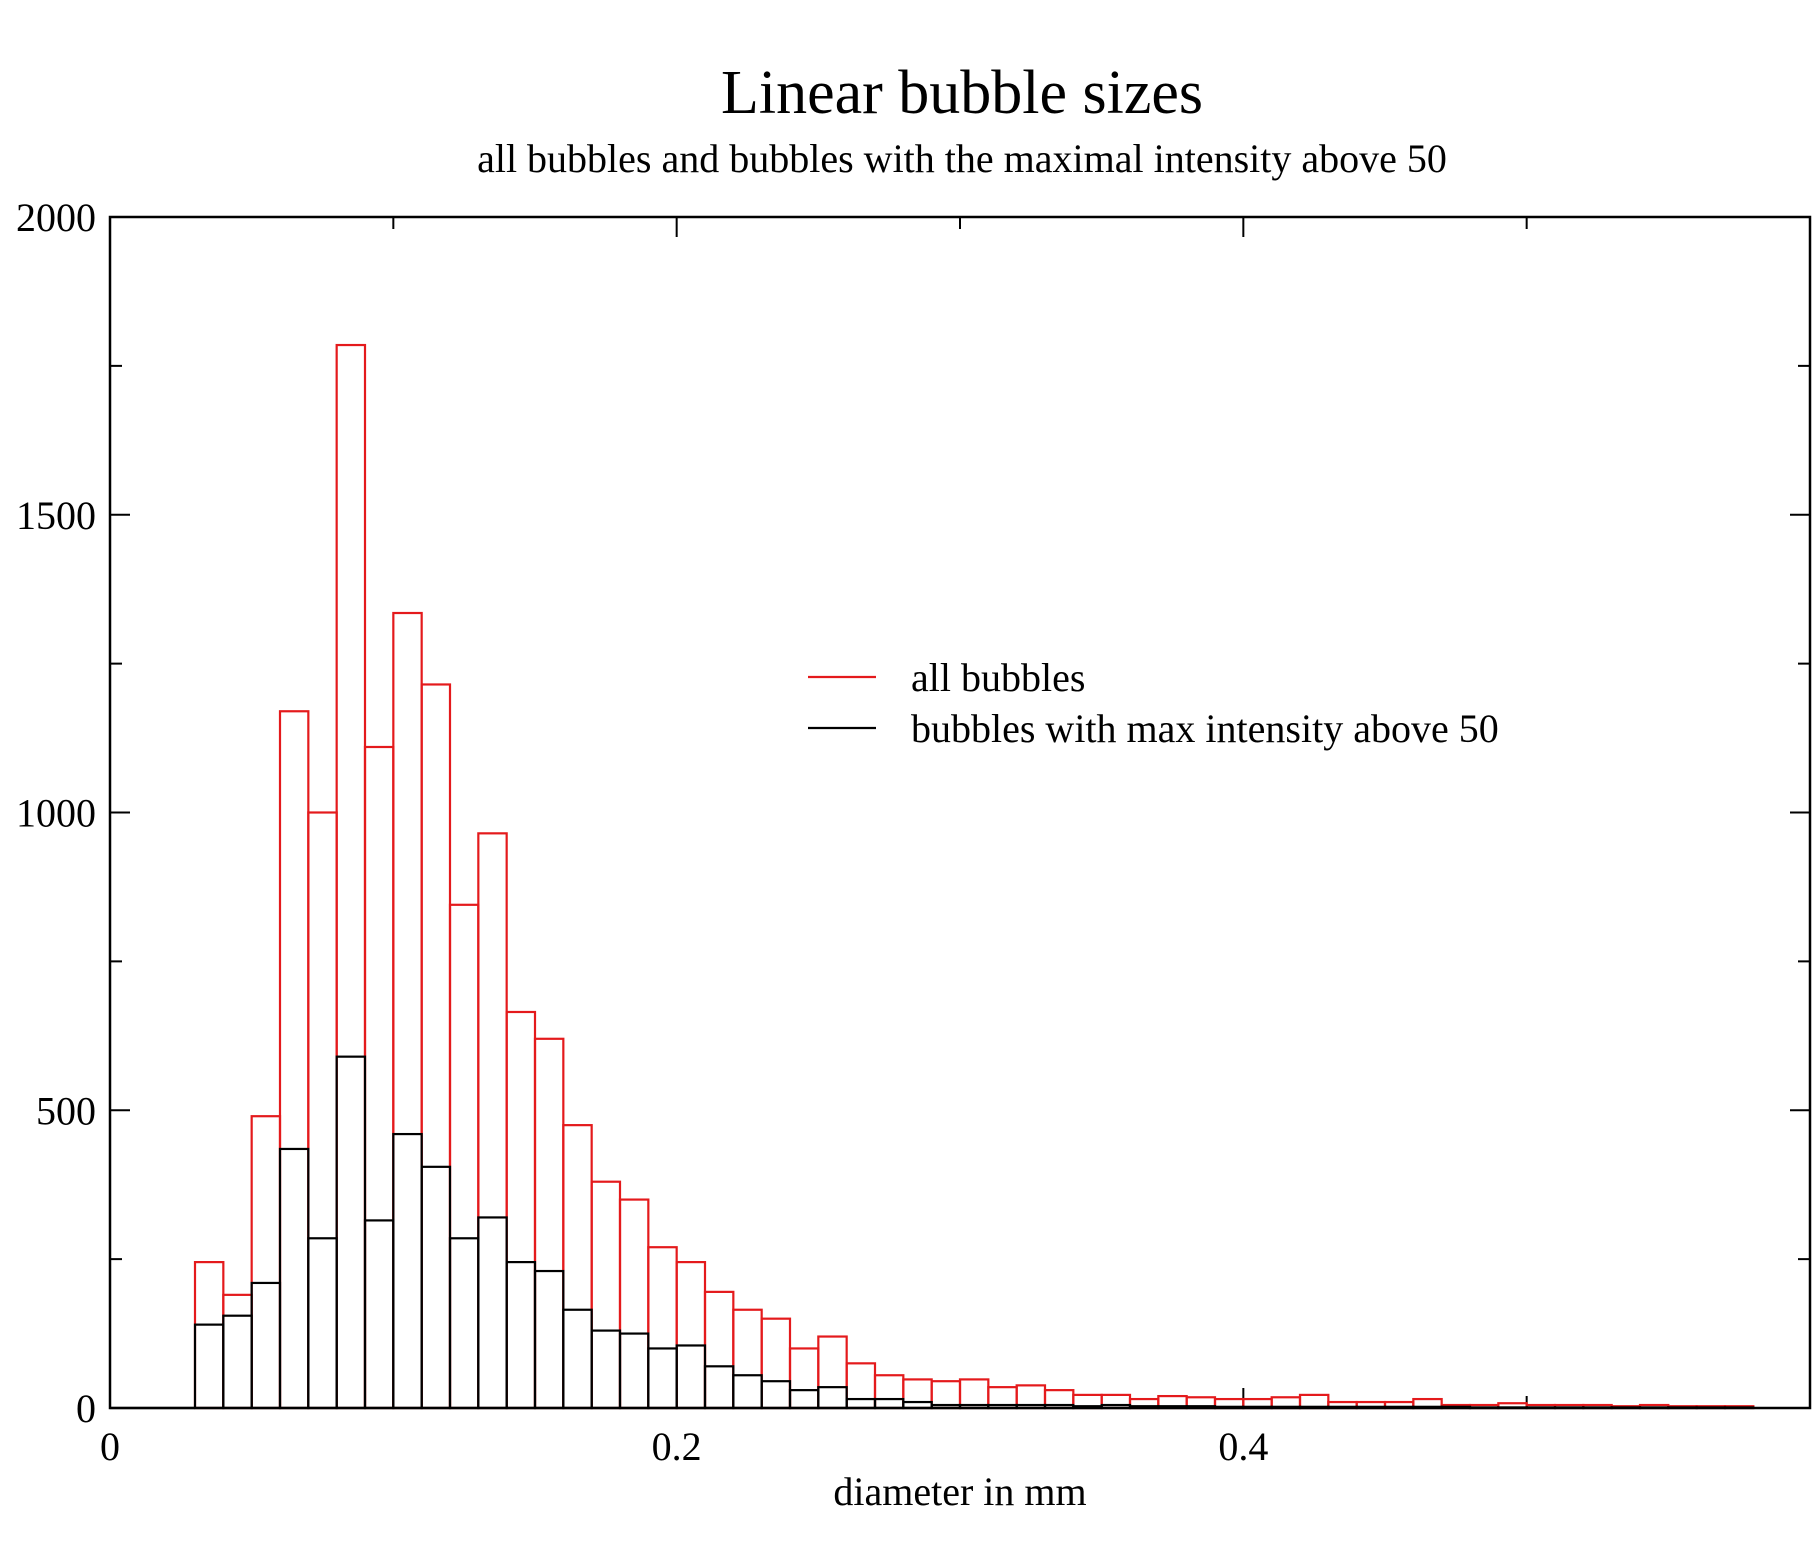  What do you see at coordinates (1205, 728) in the screenshot?
I see `legend-label: bubbles with max intensity above 50` at bounding box center [1205, 728].